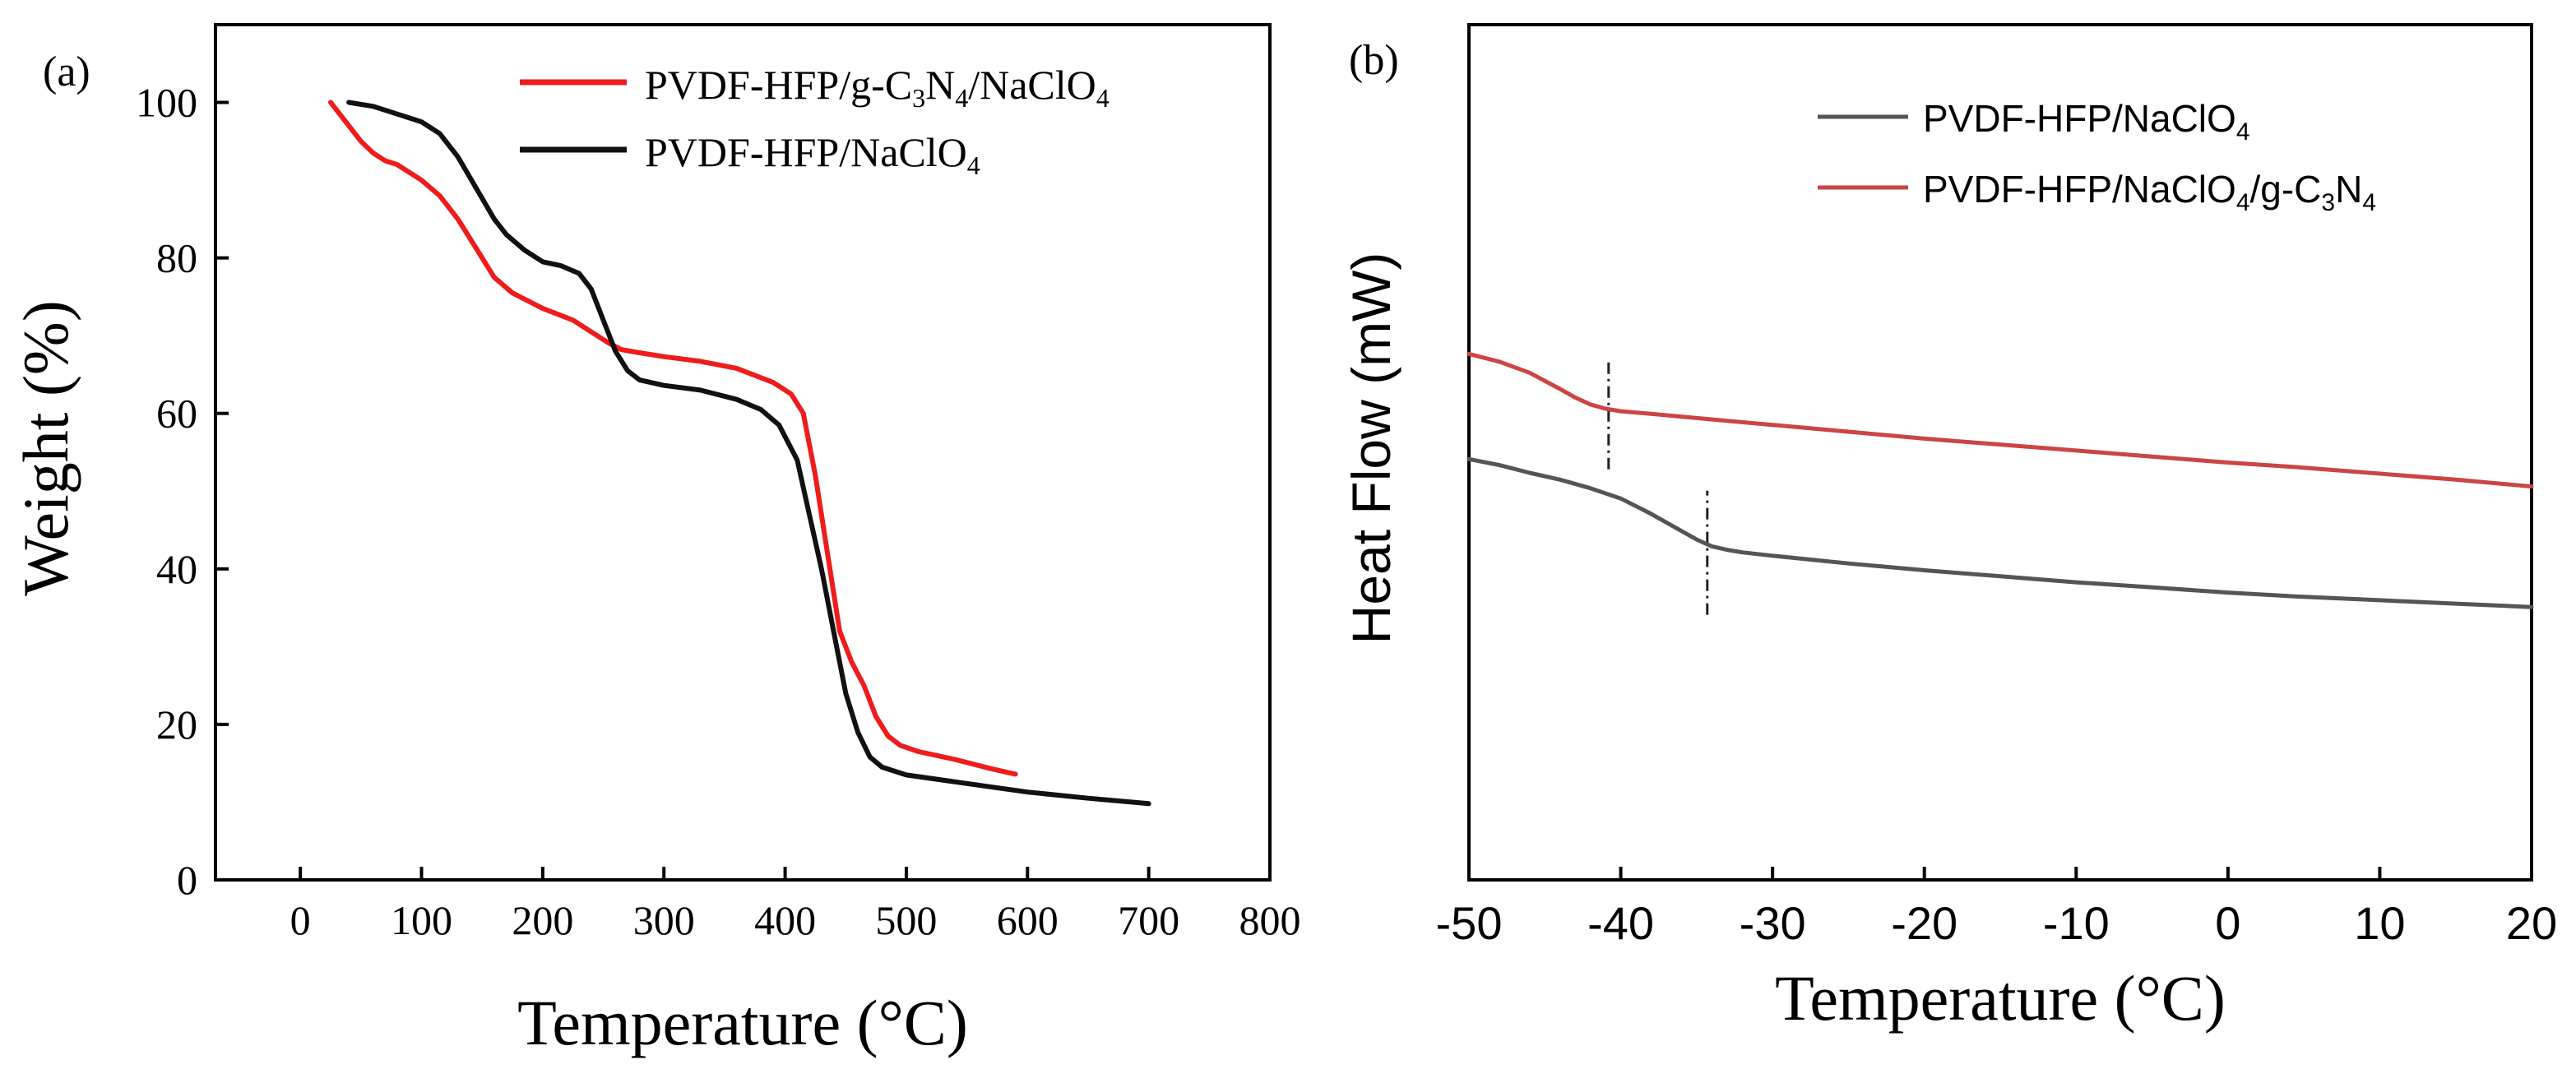  Describe the element at coordinates (66, 72) in the screenshot. I see `panel-a-label: (a)` at that location.